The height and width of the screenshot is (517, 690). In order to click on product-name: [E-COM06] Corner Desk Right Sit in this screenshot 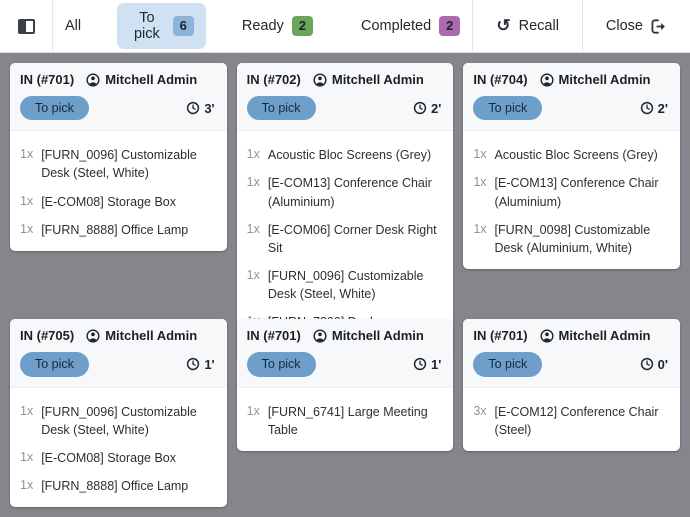, I will do `click(352, 238)`.